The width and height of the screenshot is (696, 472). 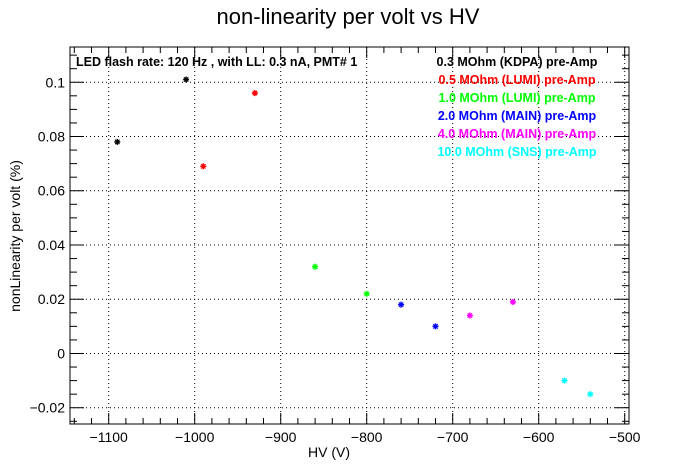 What do you see at coordinates (281, 437) in the screenshot?
I see `x-tick-label: −900` at bounding box center [281, 437].